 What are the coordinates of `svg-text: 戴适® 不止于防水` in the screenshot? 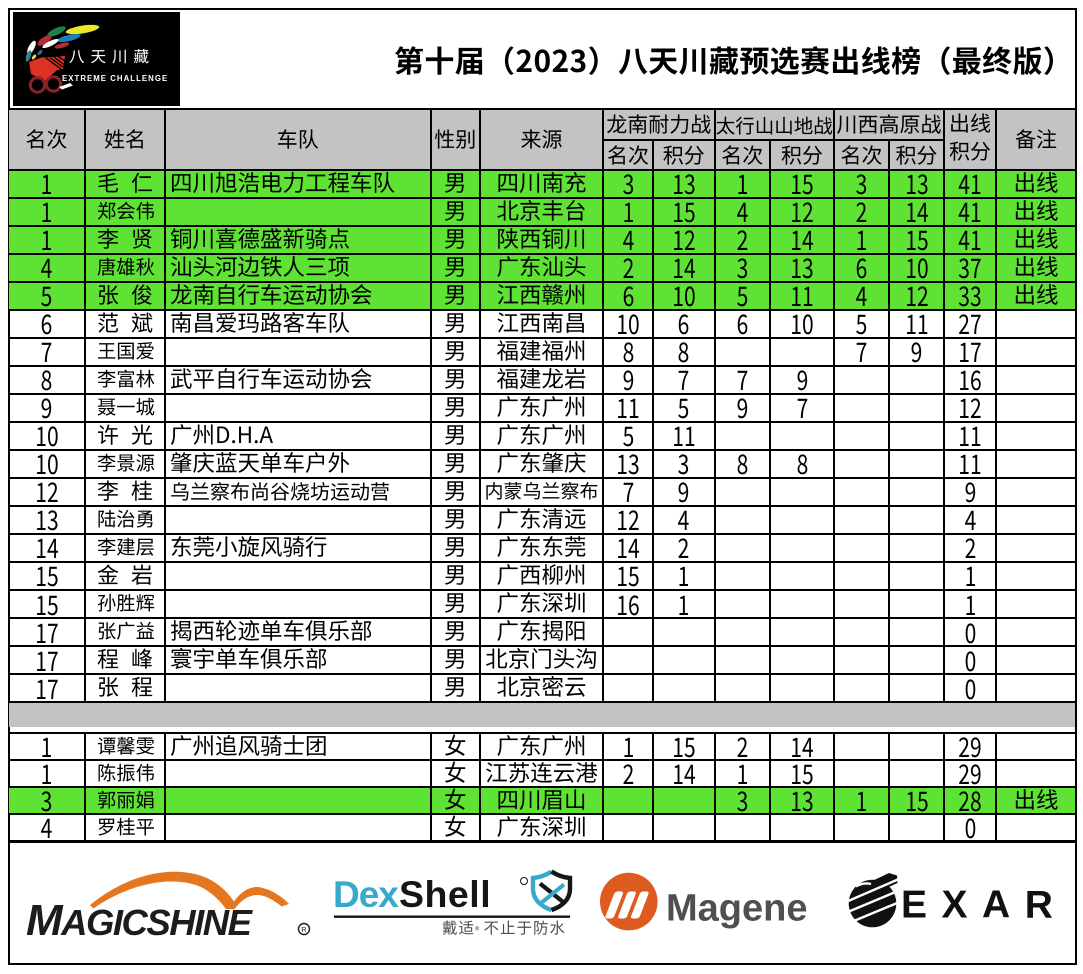 It's located at (504, 928).